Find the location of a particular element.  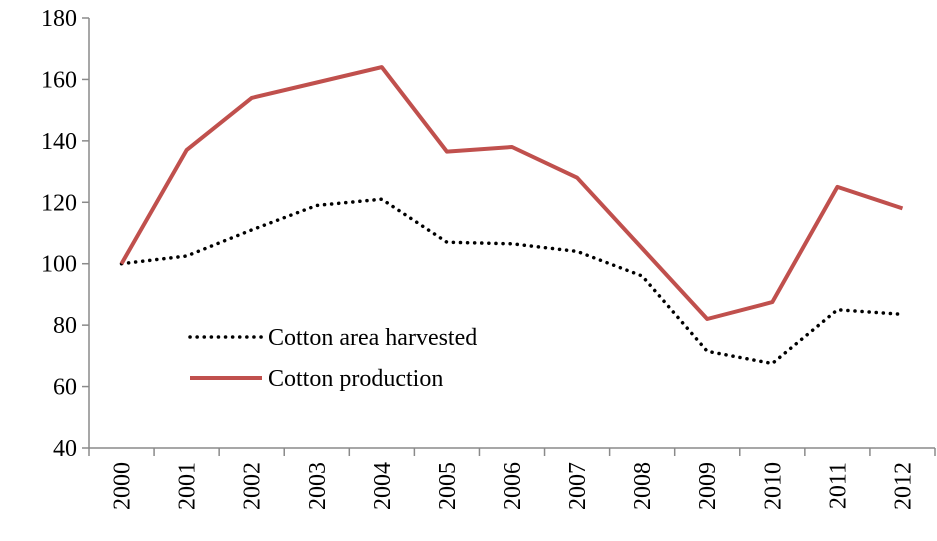

y-tick-label: 180 is located at coordinates (59, 19).